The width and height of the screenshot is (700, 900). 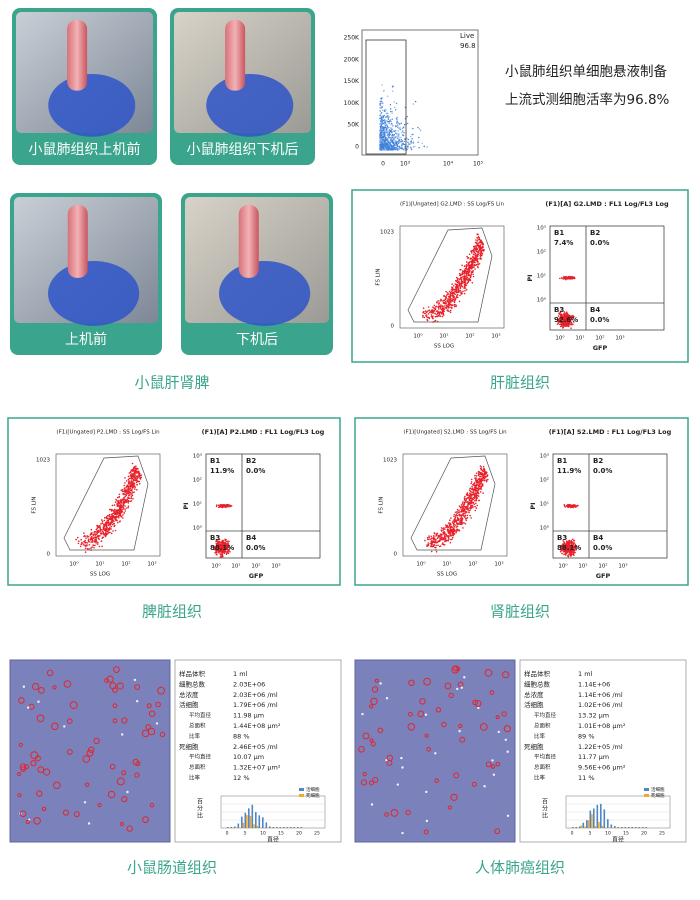 I want to click on quad-title: (F1)[A] G2.LMD : FL1 Log/FL3 Log, so click(x=607, y=204).